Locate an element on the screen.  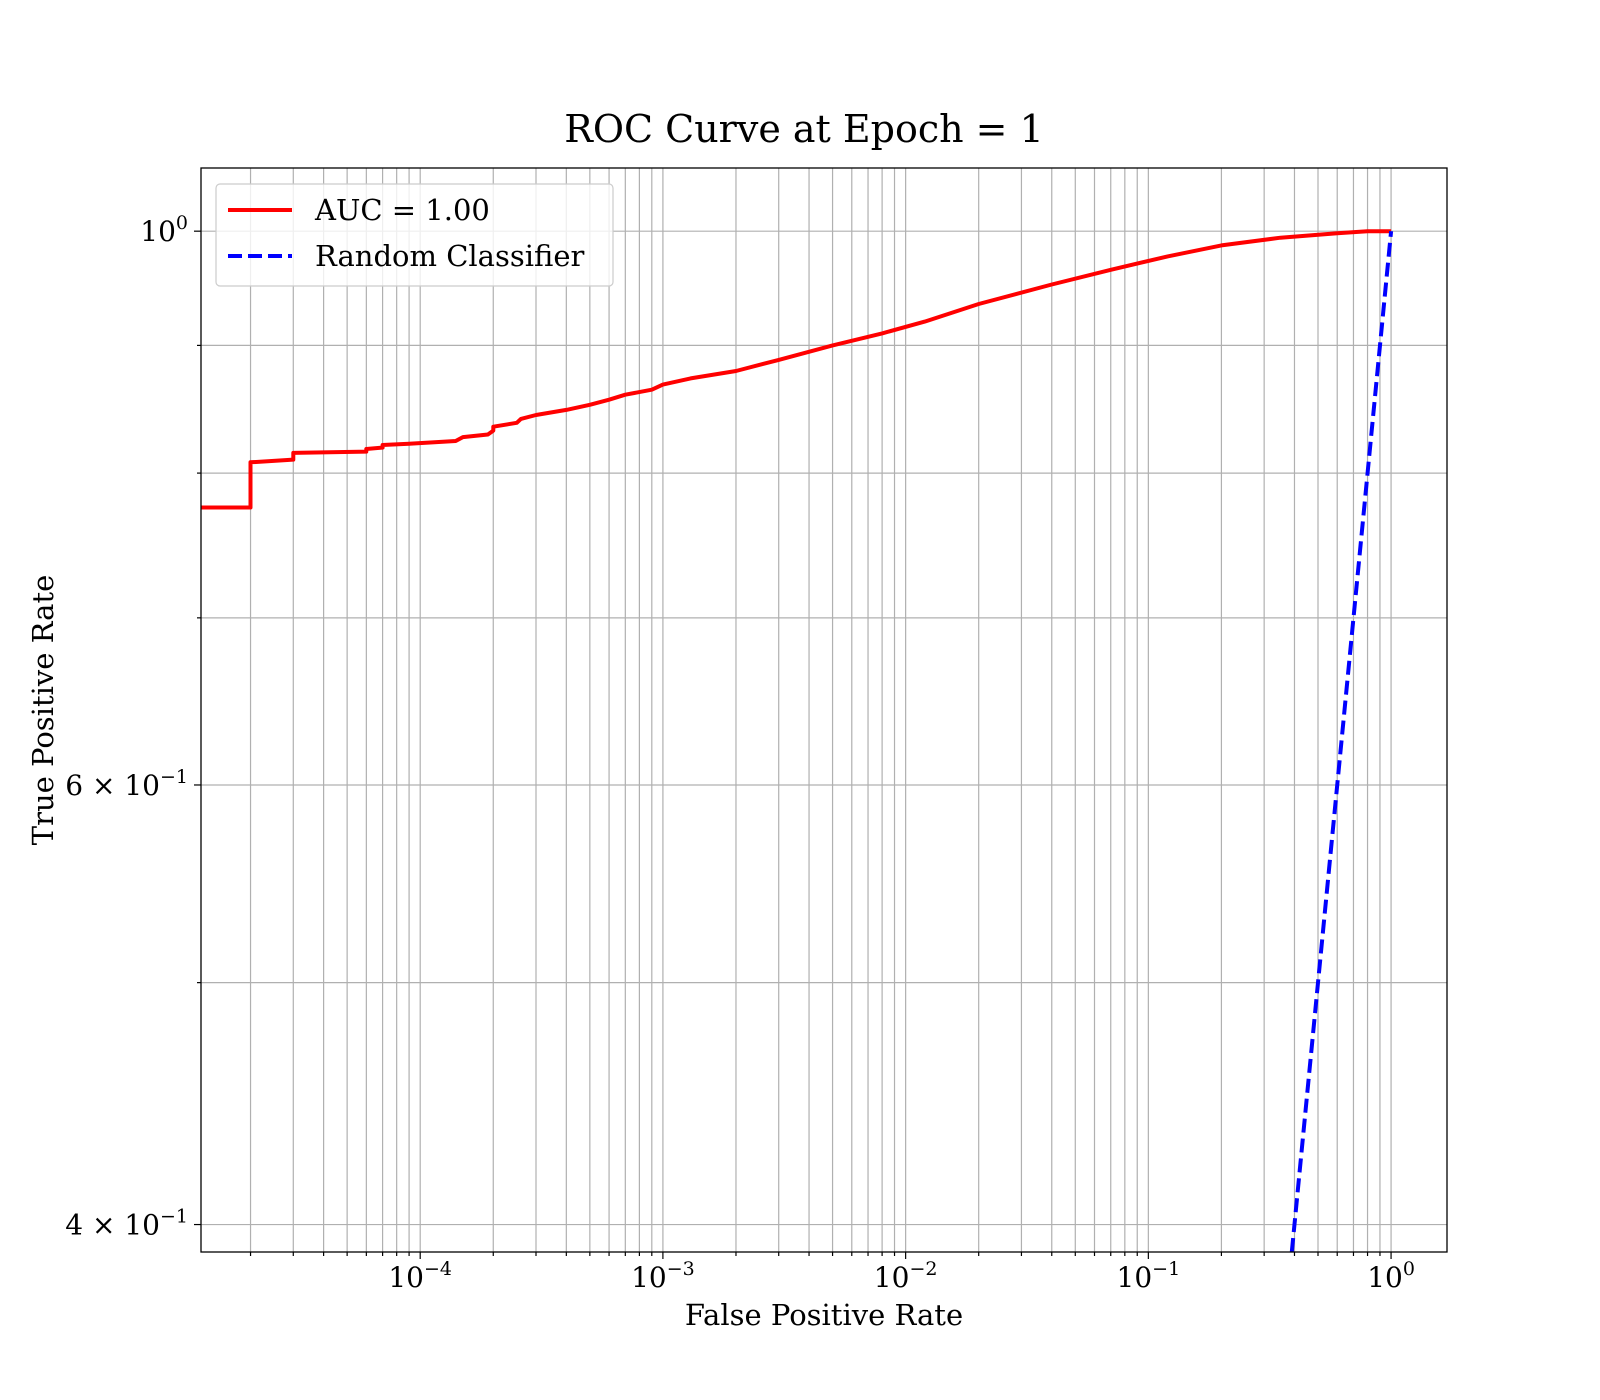
roc-curve-line is located at coordinates (796, 369).